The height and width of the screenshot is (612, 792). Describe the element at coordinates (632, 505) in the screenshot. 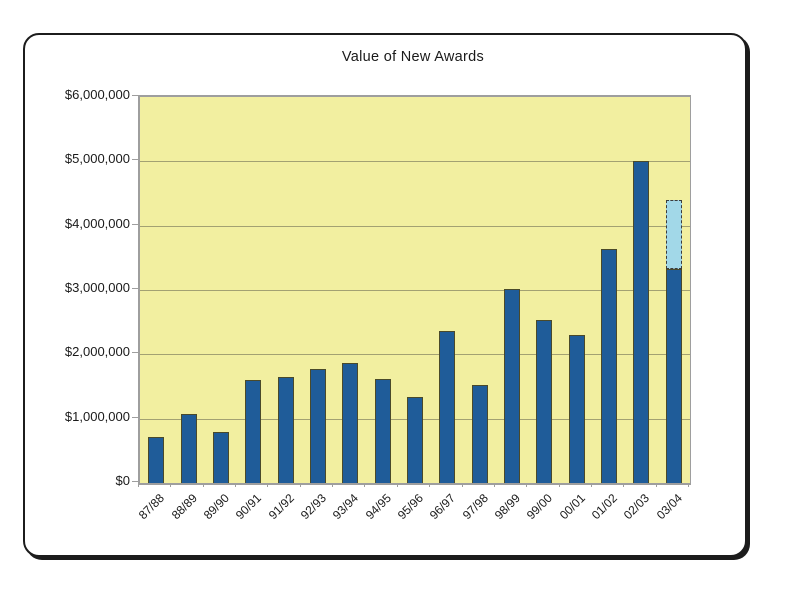

I see `x-axis-label: 03/04` at that location.